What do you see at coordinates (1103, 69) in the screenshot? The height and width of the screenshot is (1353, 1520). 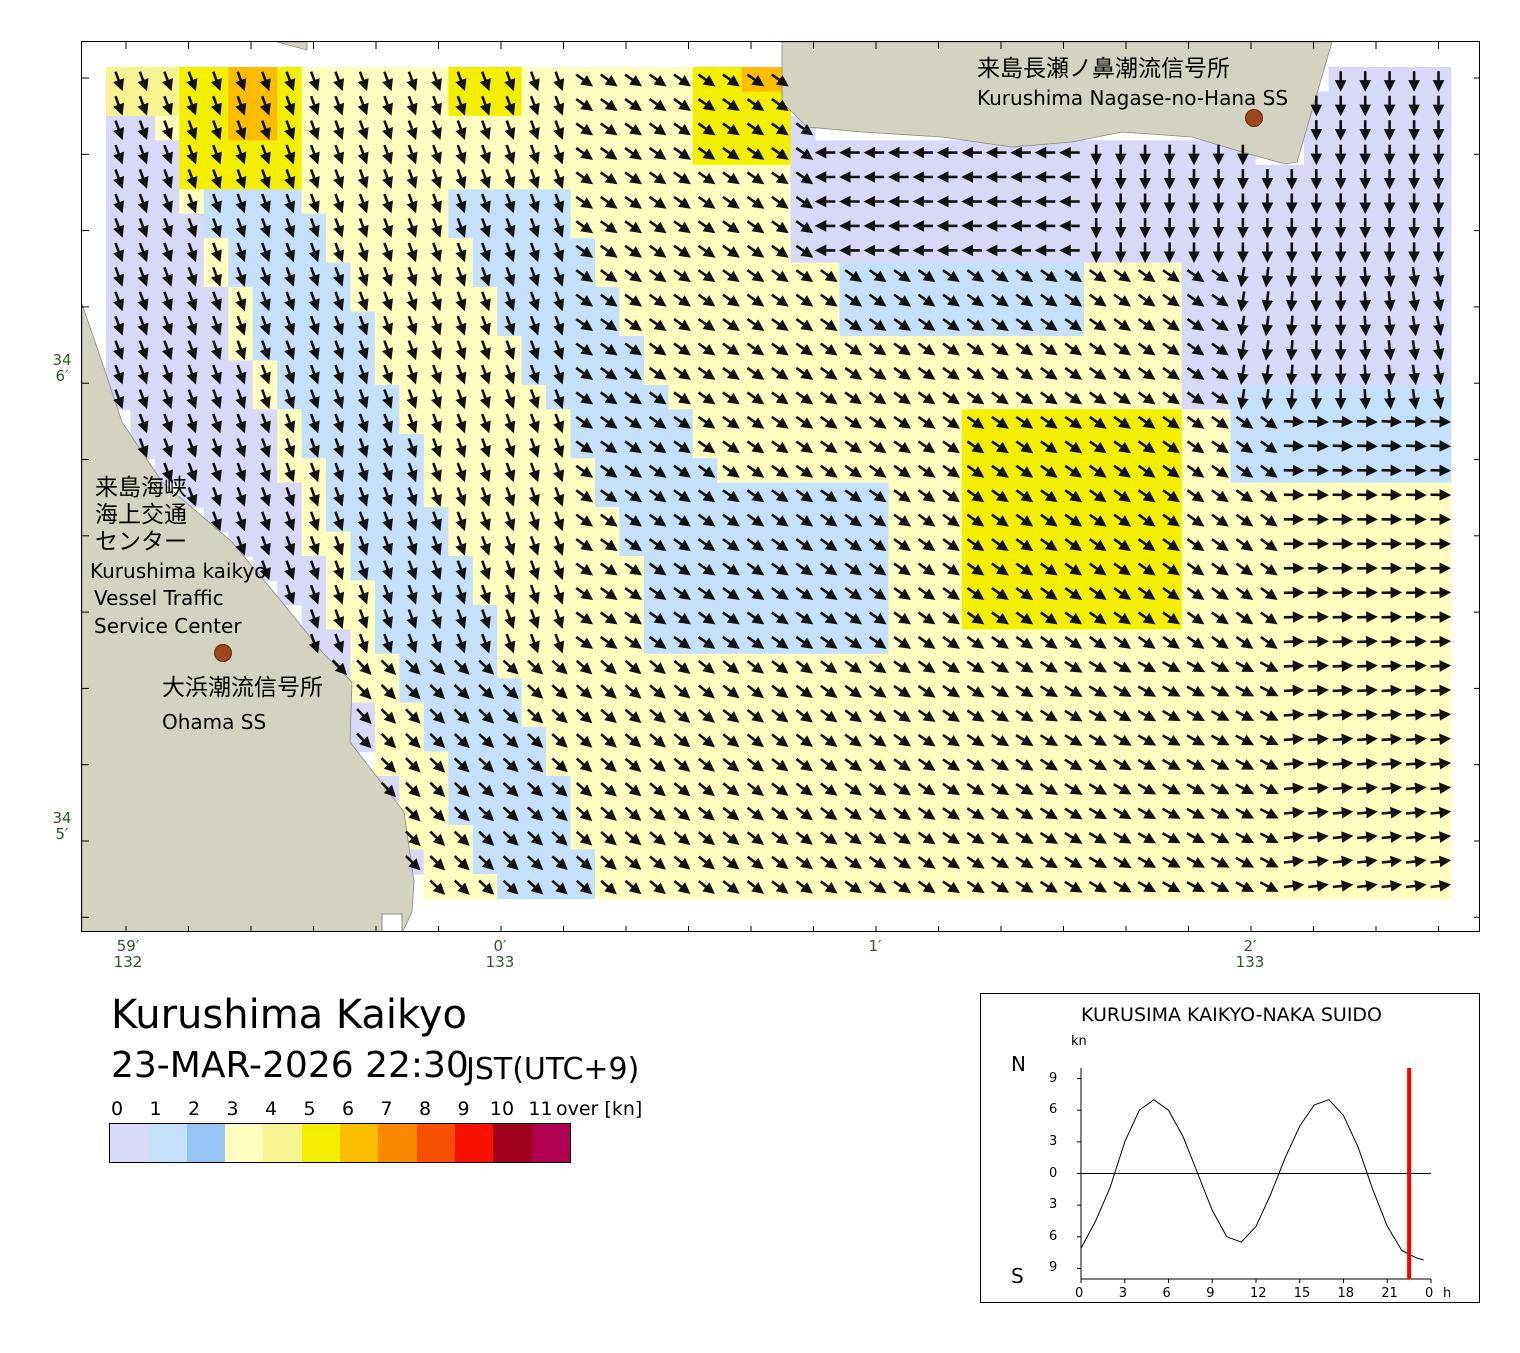 I see `nagase-station-label-jp: 来島長瀬ノ鼻潮流信号所` at bounding box center [1103, 69].